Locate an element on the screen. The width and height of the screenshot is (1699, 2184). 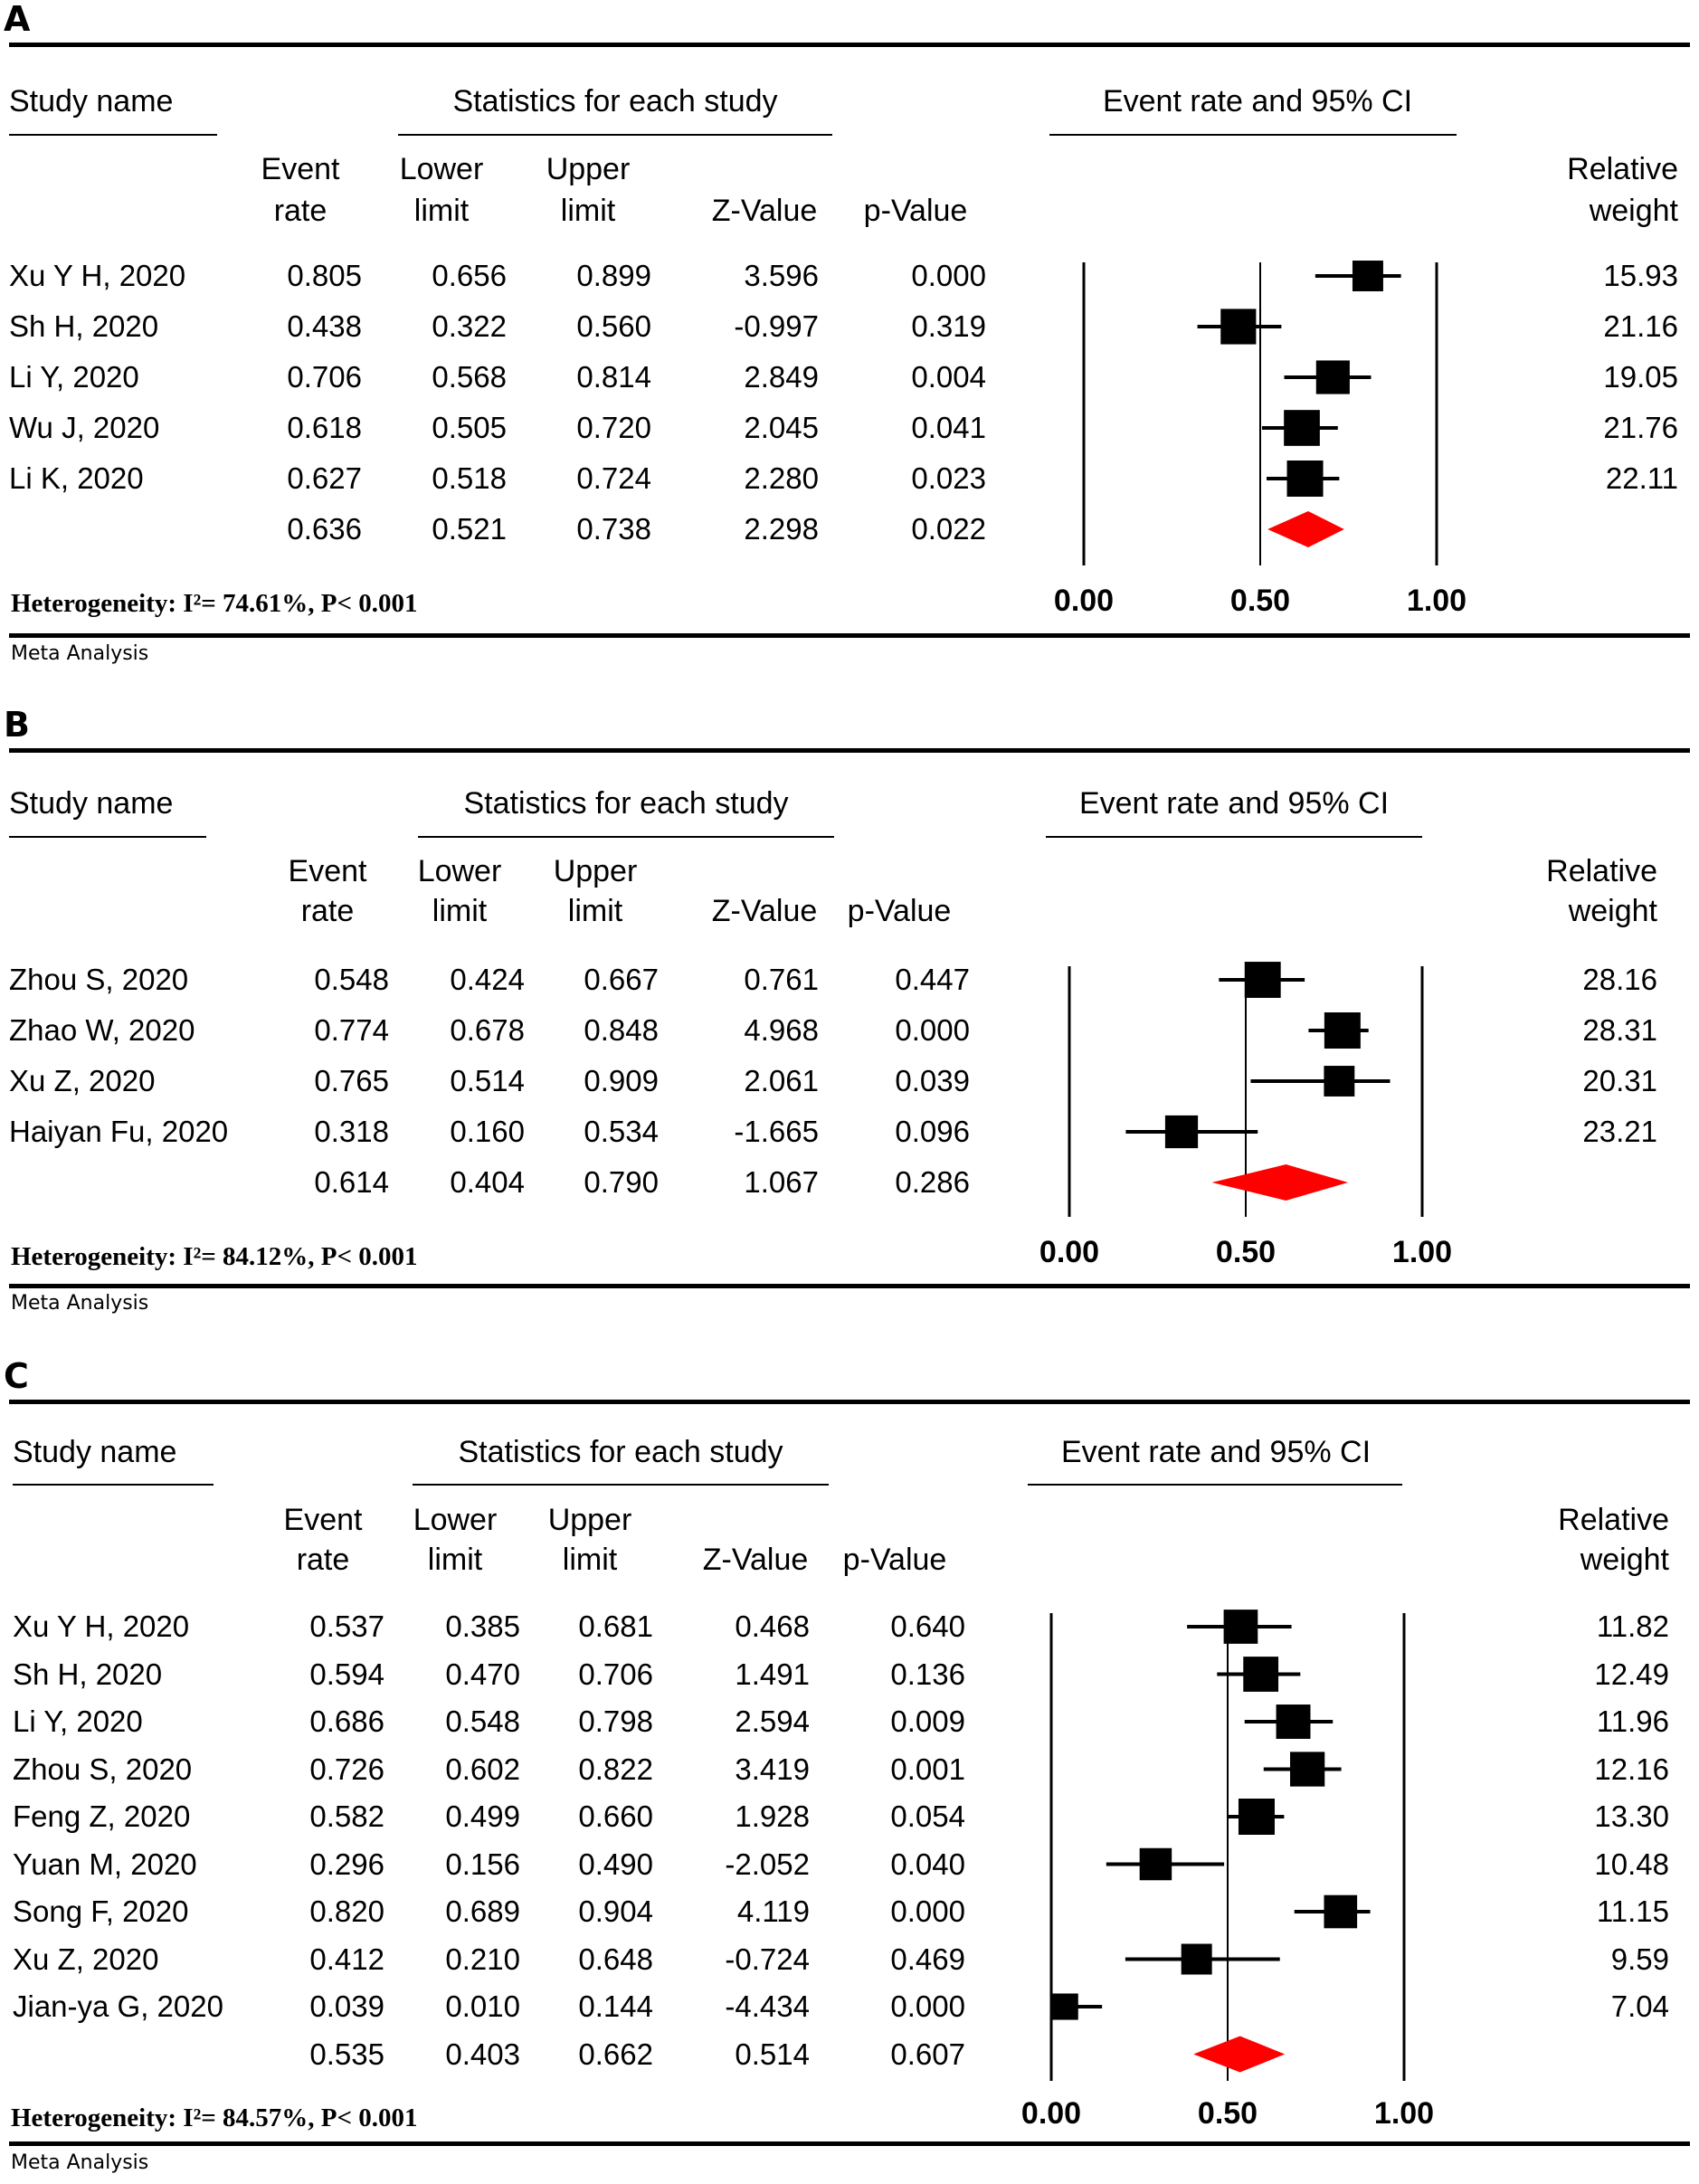
cell-event-rate: 0.618 is located at coordinates (324, 428).